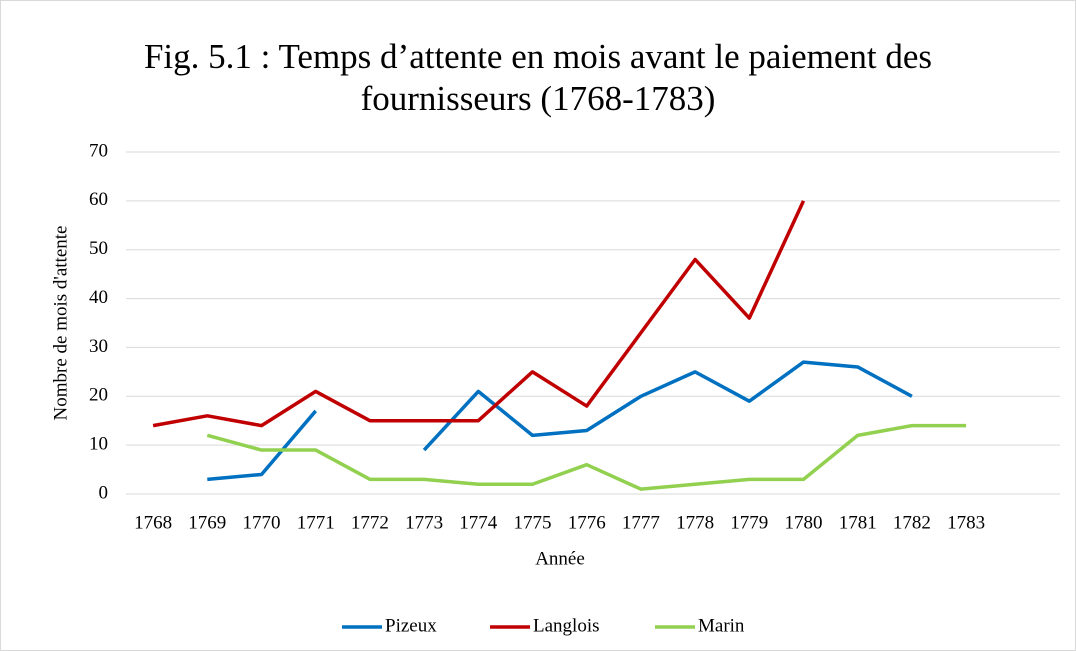  What do you see at coordinates (533, 522) in the screenshot?
I see `x-tick-label: 1775` at bounding box center [533, 522].